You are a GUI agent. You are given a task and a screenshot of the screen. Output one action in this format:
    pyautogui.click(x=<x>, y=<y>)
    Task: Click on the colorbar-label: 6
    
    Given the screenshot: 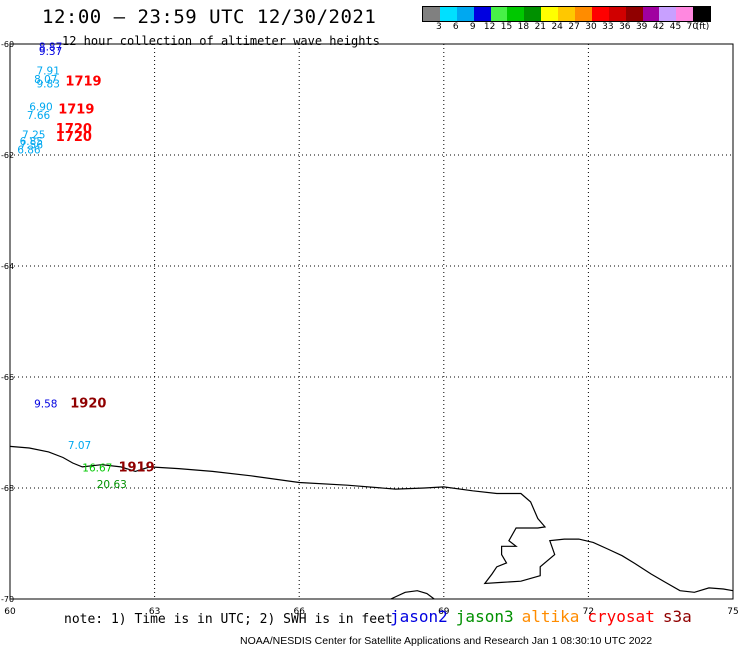 What is the action you would take?
    pyautogui.click(x=455, y=27)
    